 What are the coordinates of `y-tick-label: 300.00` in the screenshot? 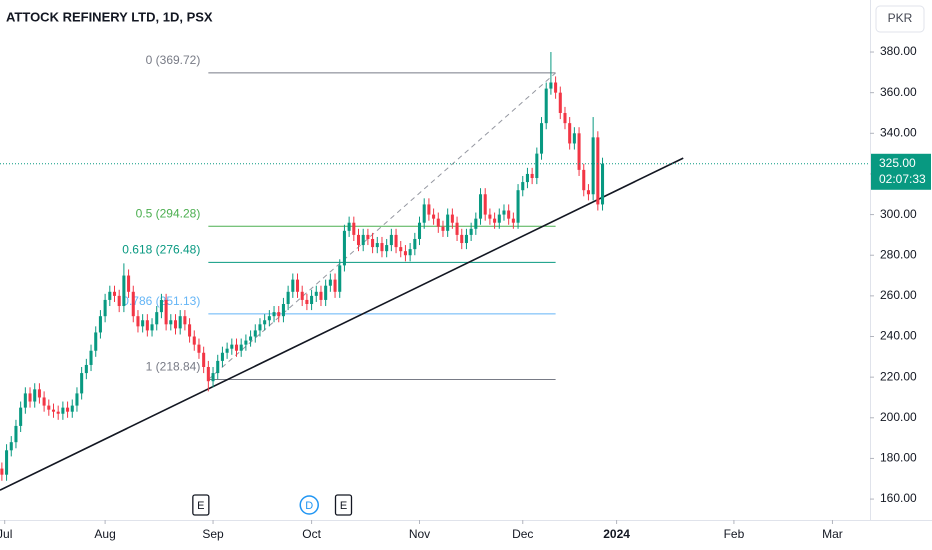 It's located at (898, 214).